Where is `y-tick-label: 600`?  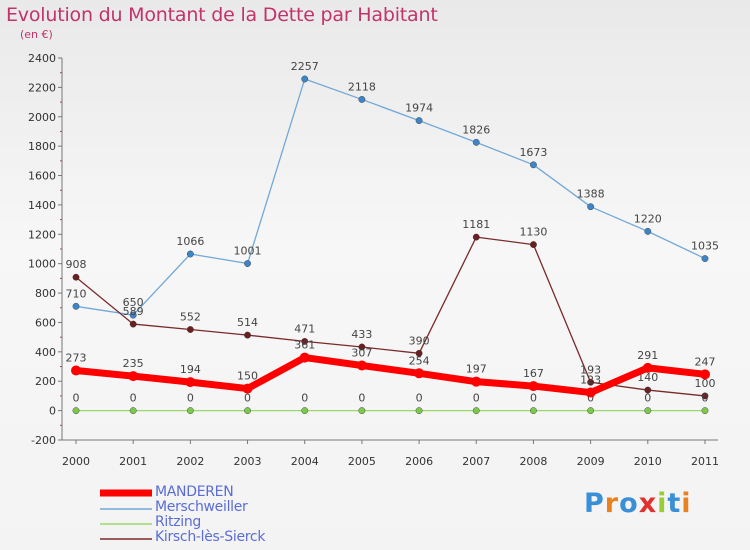 y-tick-label: 600 is located at coordinates (45, 322).